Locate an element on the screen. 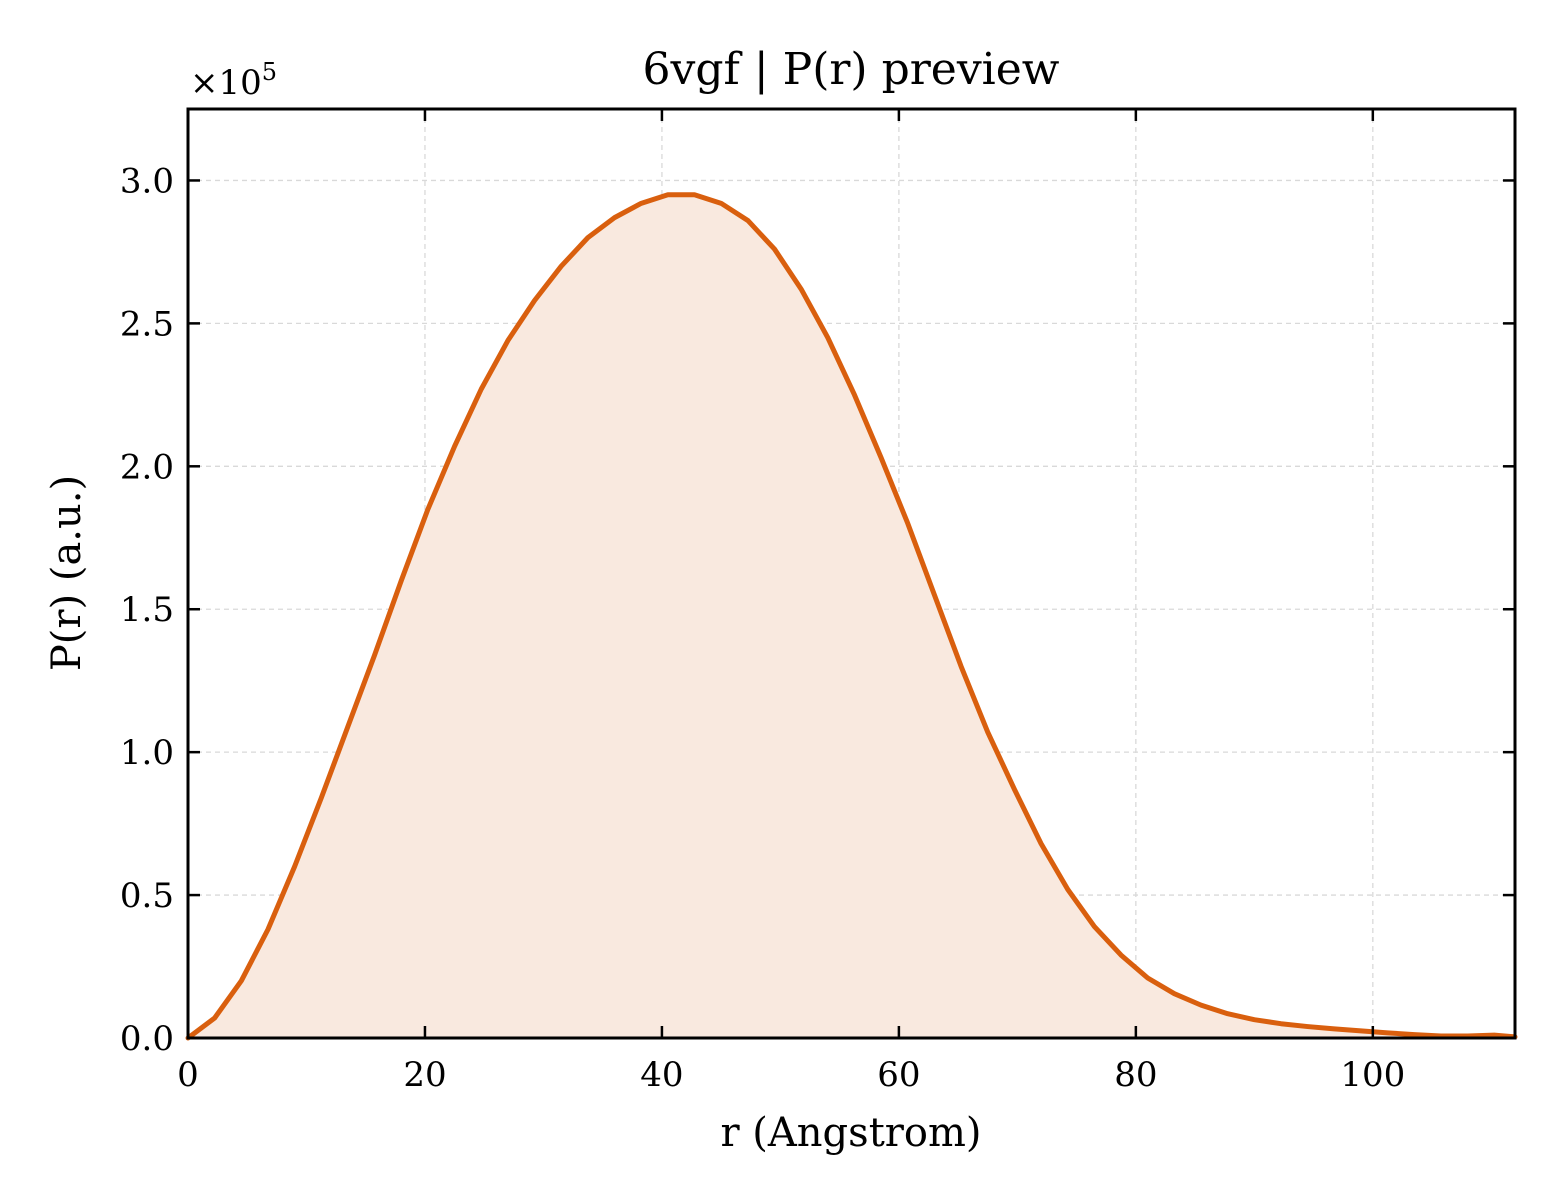 The image size is (1560, 1200). x-tick-label: 80 is located at coordinates (1135, 1075).